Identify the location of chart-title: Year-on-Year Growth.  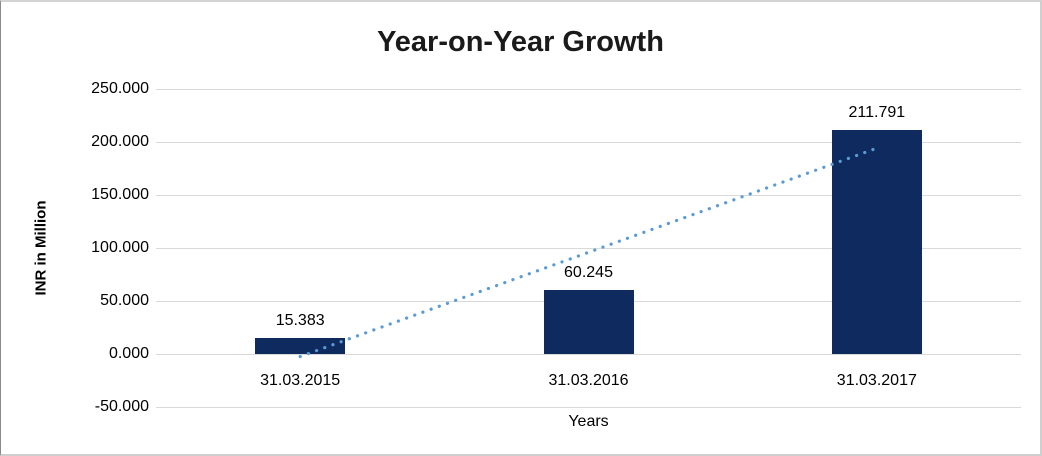
(520, 42).